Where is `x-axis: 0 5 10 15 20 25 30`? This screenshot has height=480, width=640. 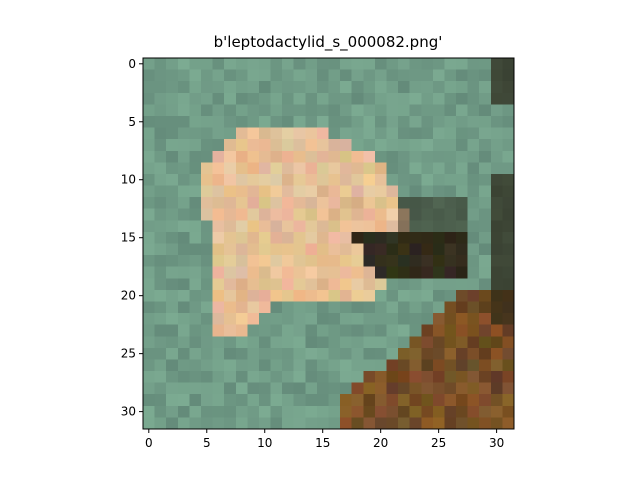
x-axis: 0 5 10 15 20 25 30 is located at coordinates (324, 439).